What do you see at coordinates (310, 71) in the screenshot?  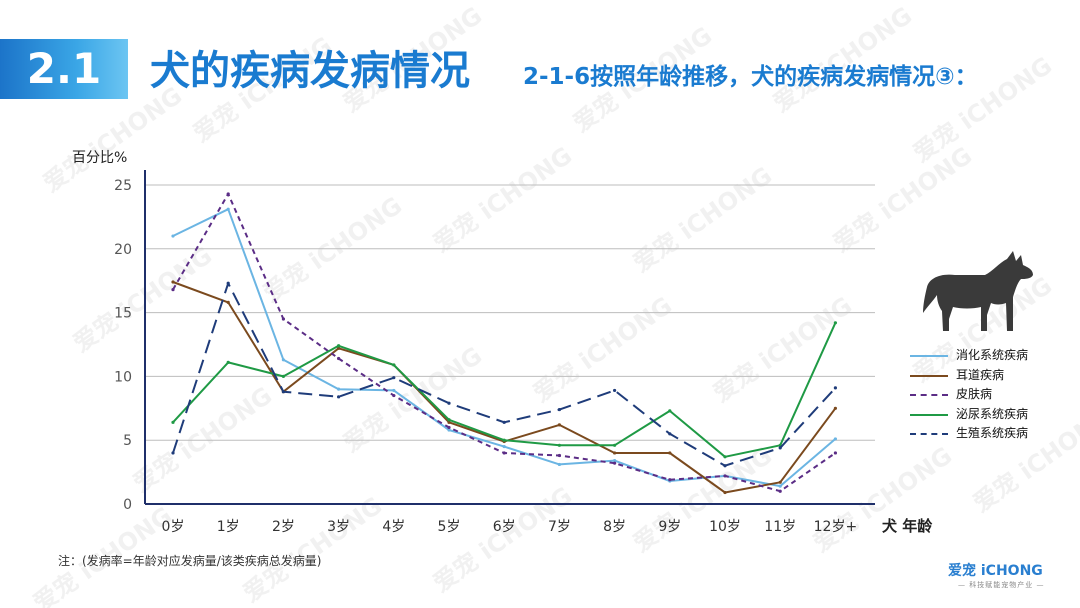 I see `page-title: 犬的疾病发病情况` at bounding box center [310, 71].